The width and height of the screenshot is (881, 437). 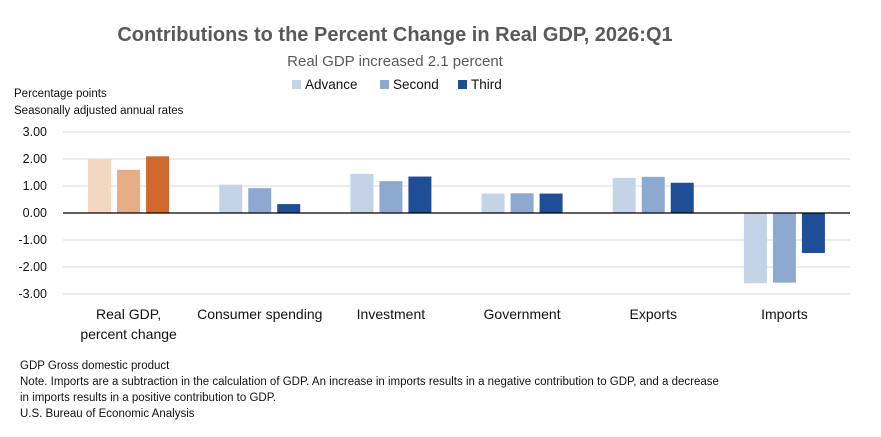 I want to click on legend-label: Third, so click(x=486, y=84).